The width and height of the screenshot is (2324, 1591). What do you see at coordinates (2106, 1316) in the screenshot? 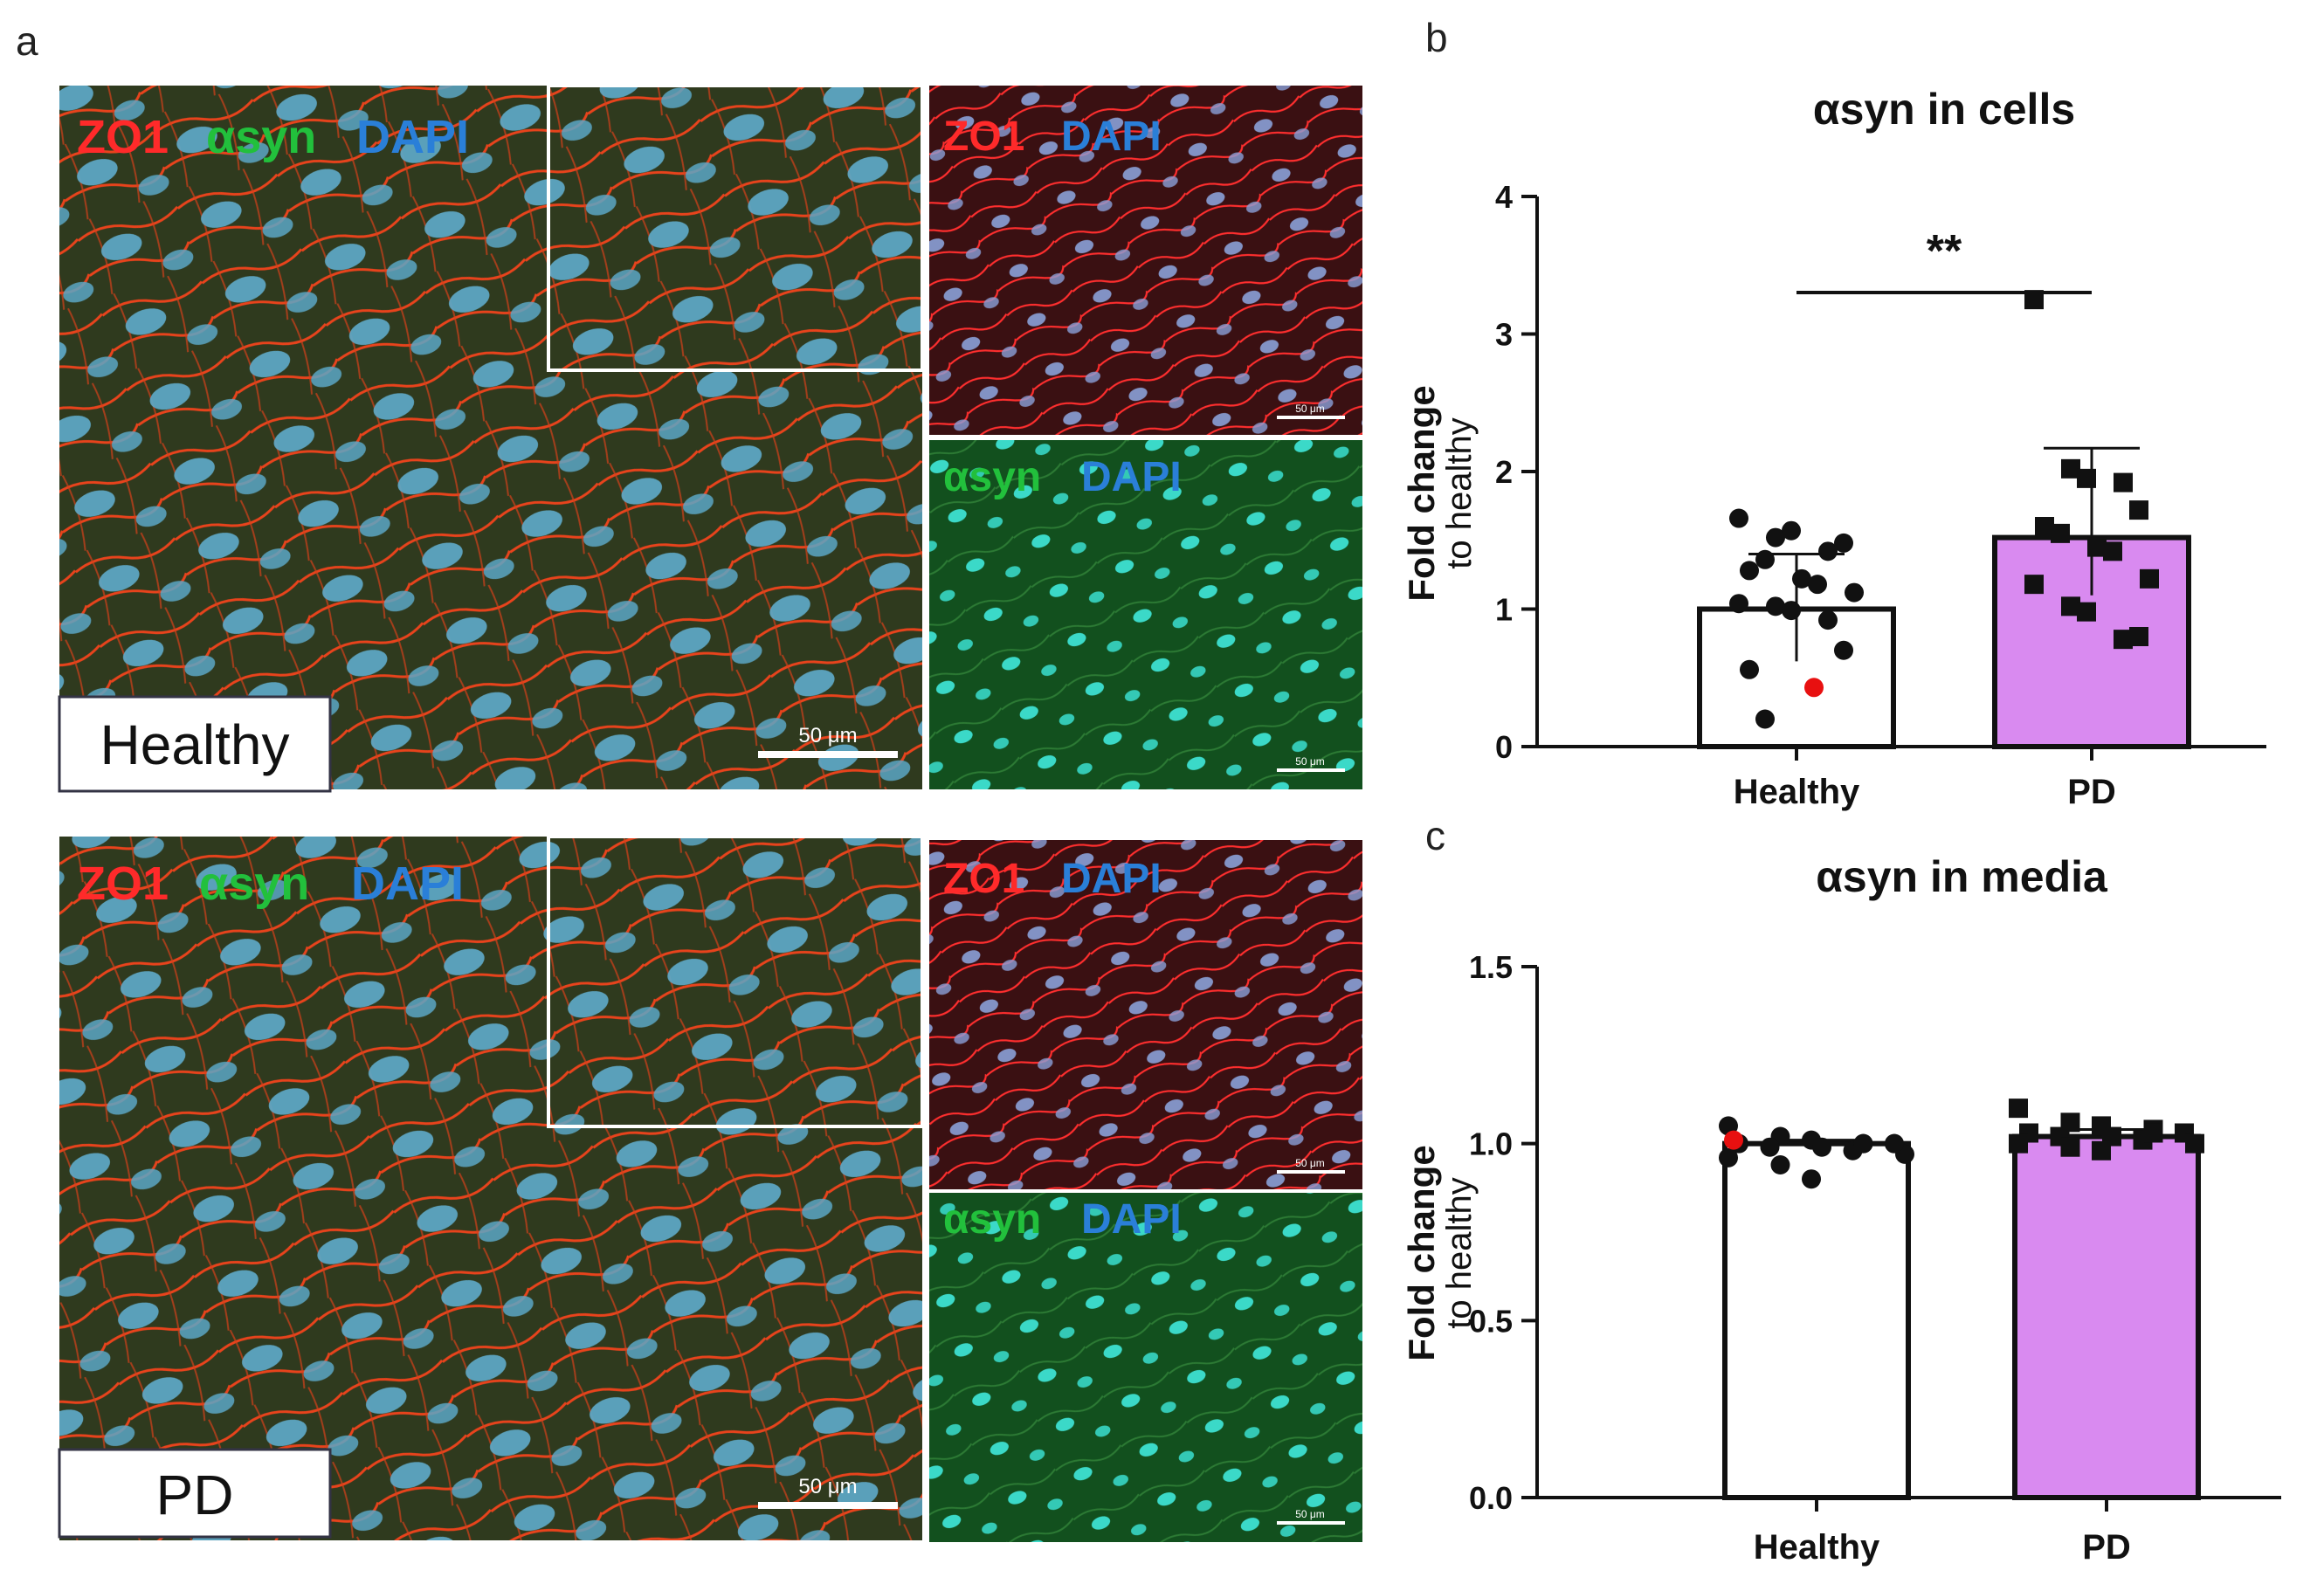
I see `bar-pd` at bounding box center [2106, 1316].